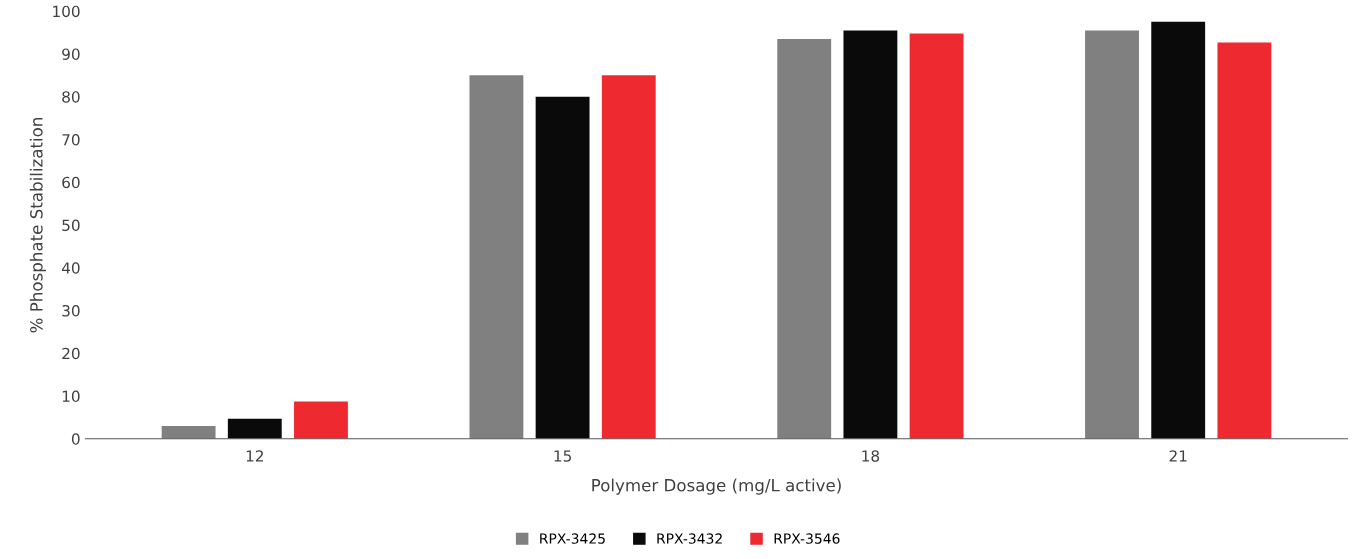 The width and height of the screenshot is (1357, 559). Describe the element at coordinates (71, 97) in the screenshot. I see `y-tick-label: 80` at that location.